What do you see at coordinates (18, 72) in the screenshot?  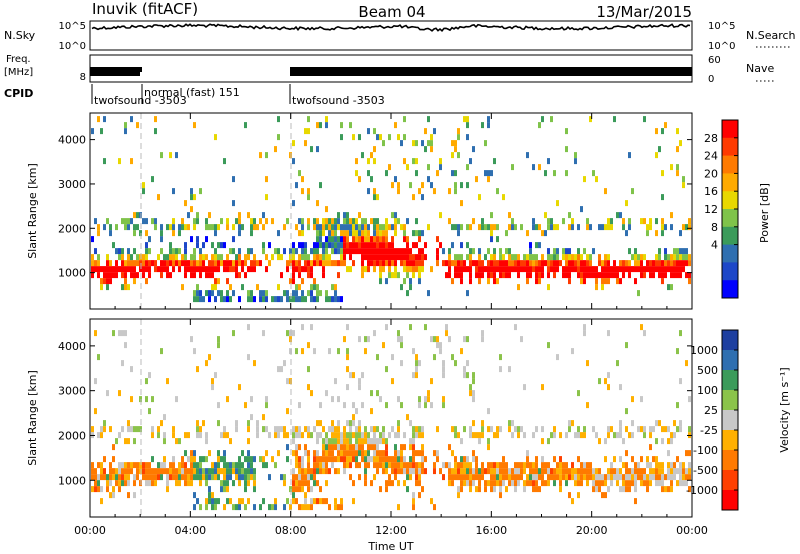 I see `freq-unit: [MHz]` at bounding box center [18, 72].